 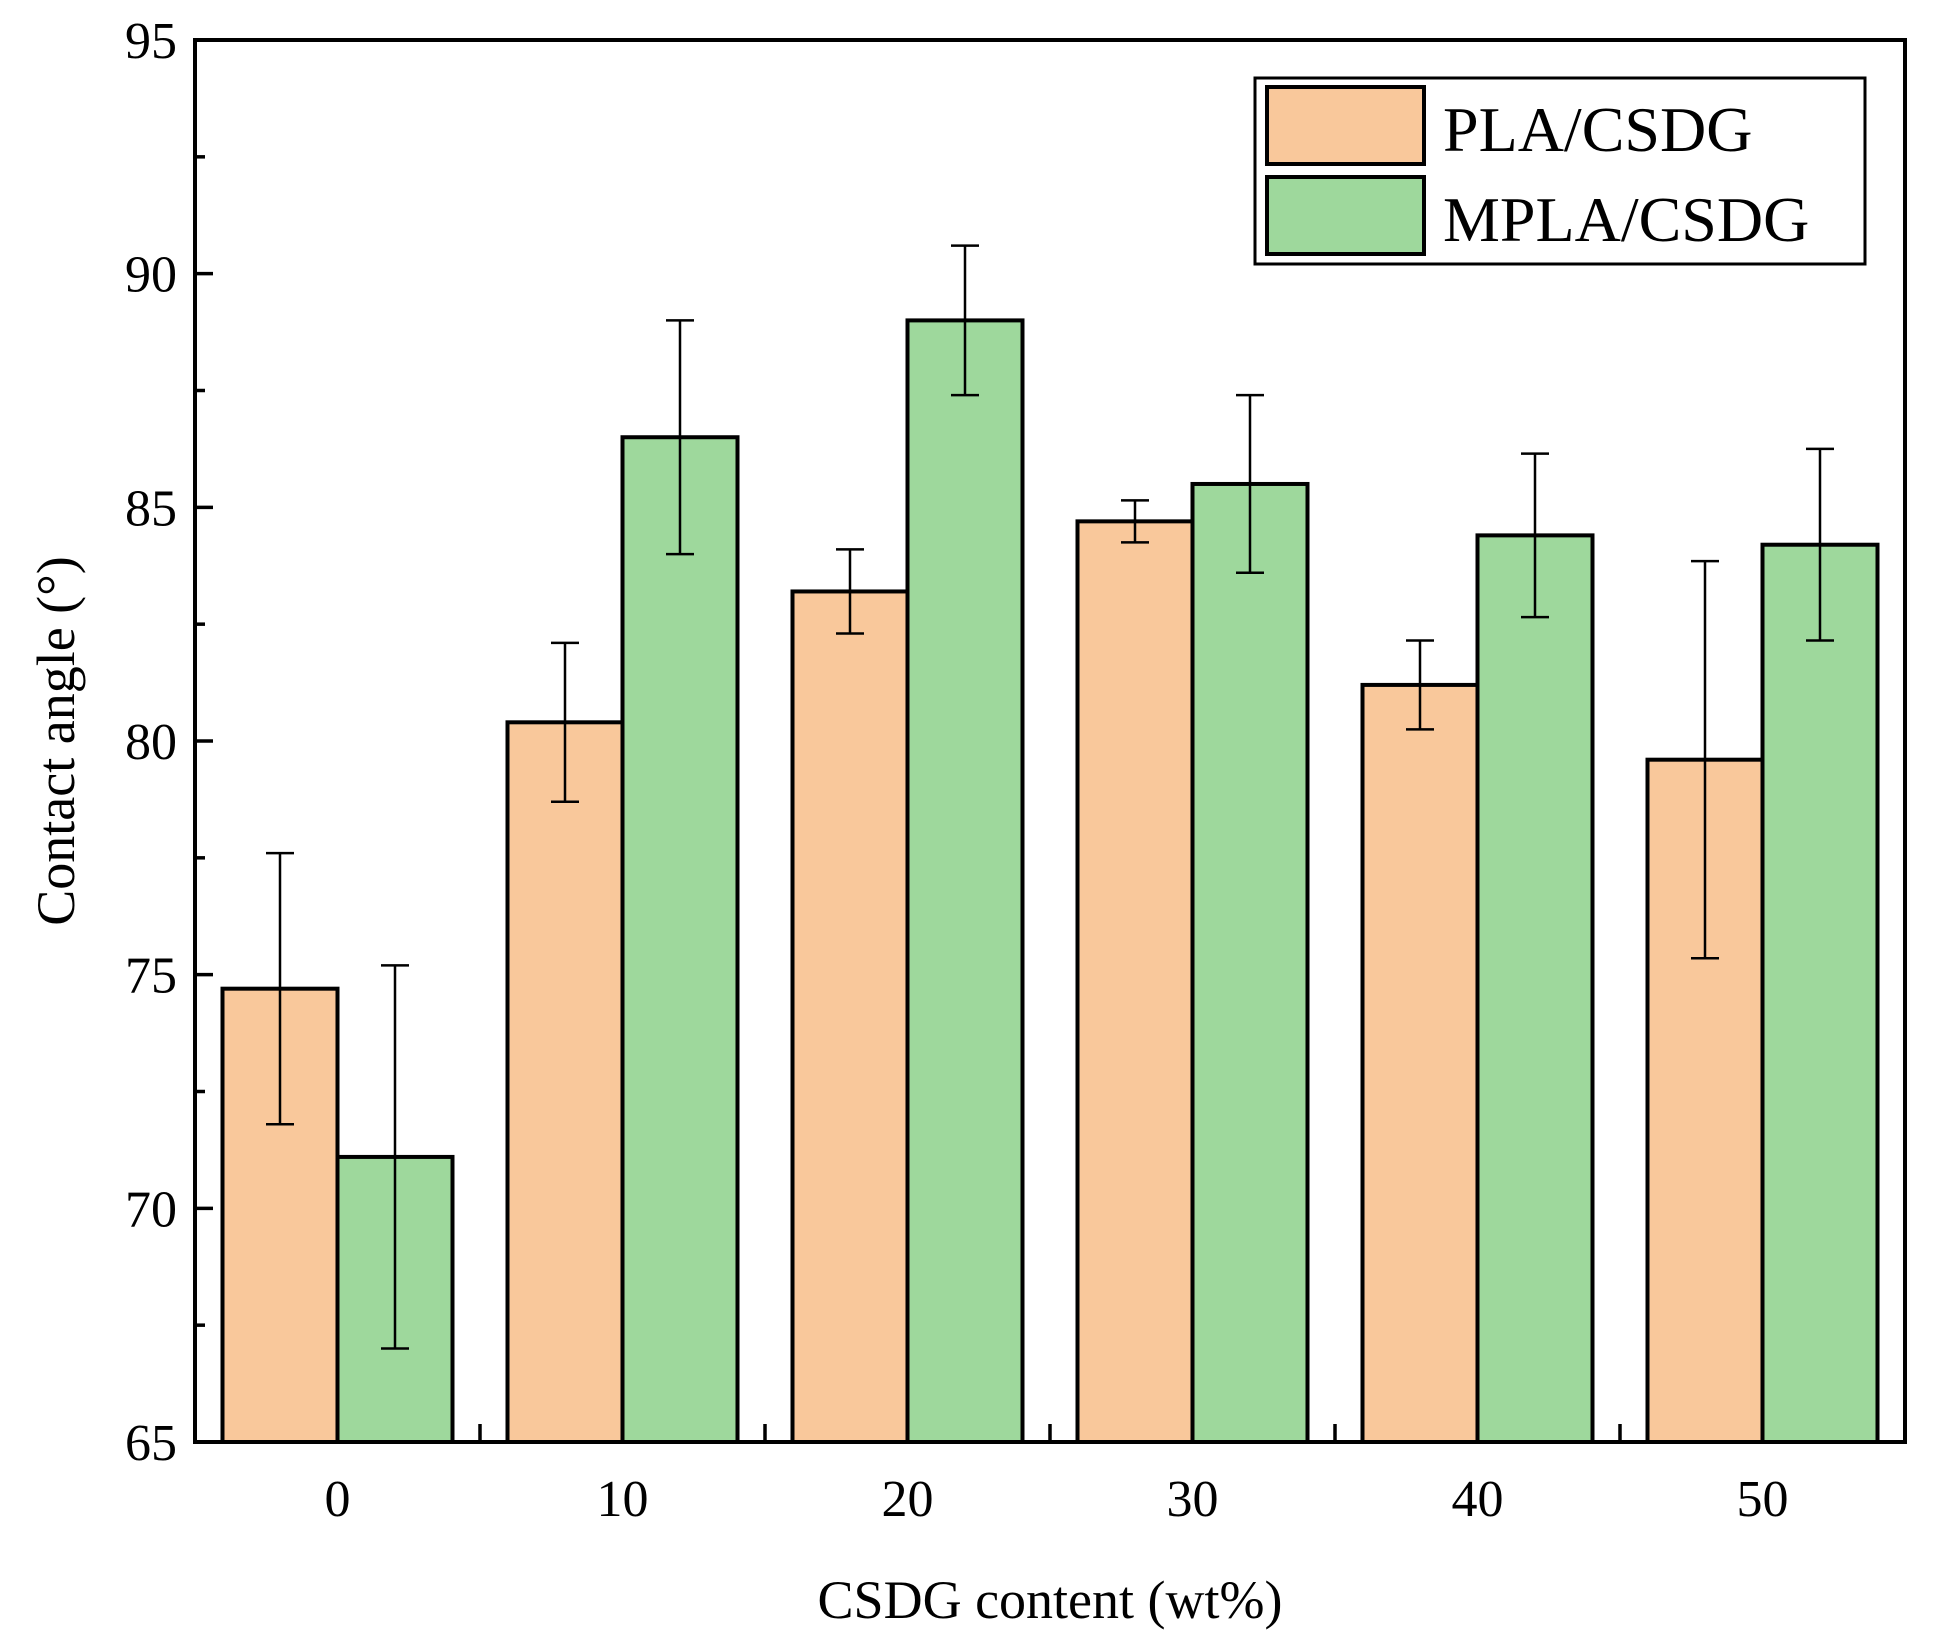 I want to click on y-tick-label-80: 80, so click(x=151, y=742).